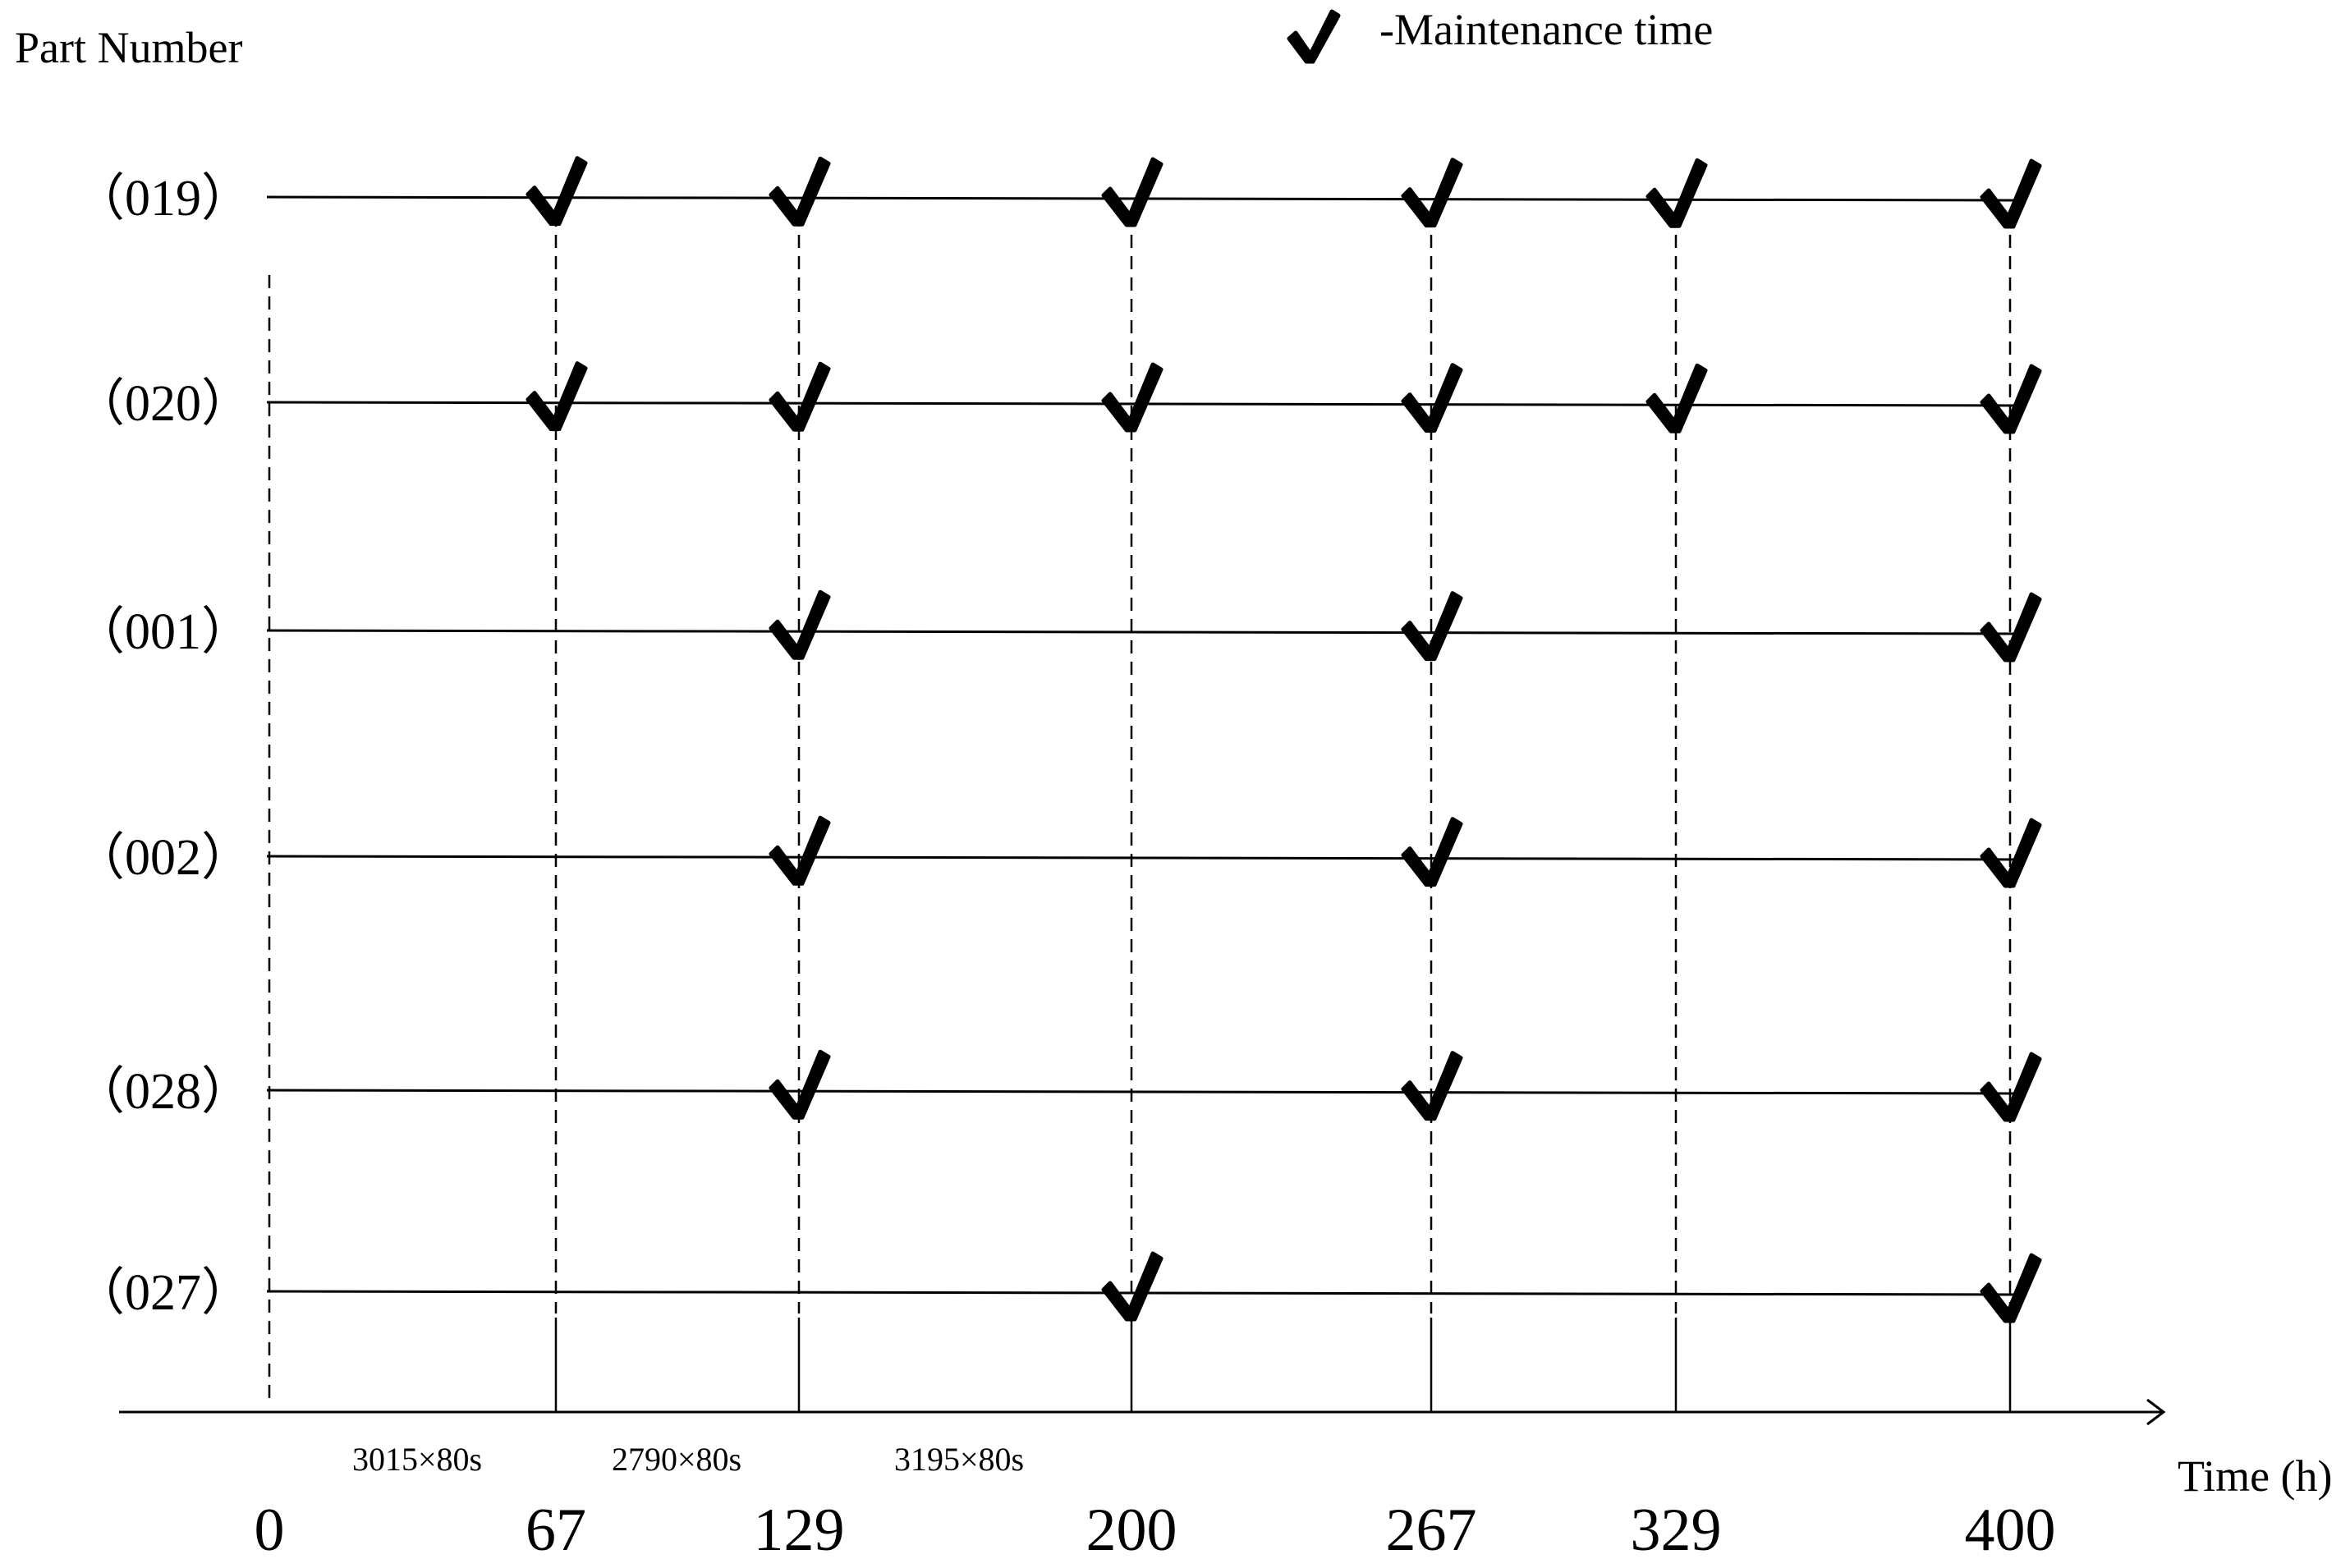 The image size is (2350, 1568). Describe the element at coordinates (163, 632) in the screenshot. I see `part-label: （001）` at that location.